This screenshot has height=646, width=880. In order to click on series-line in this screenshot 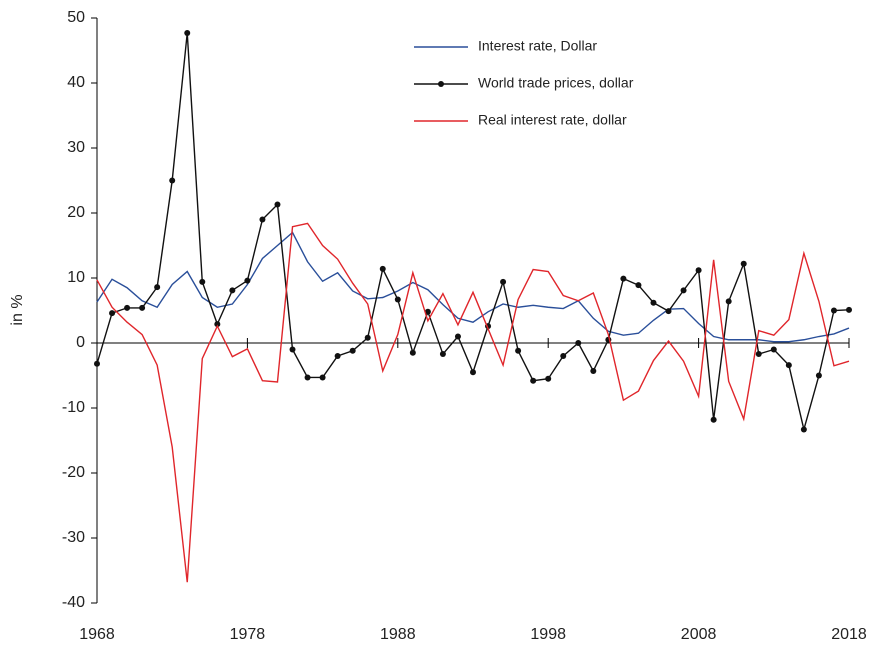, I will do `click(473, 287)`.